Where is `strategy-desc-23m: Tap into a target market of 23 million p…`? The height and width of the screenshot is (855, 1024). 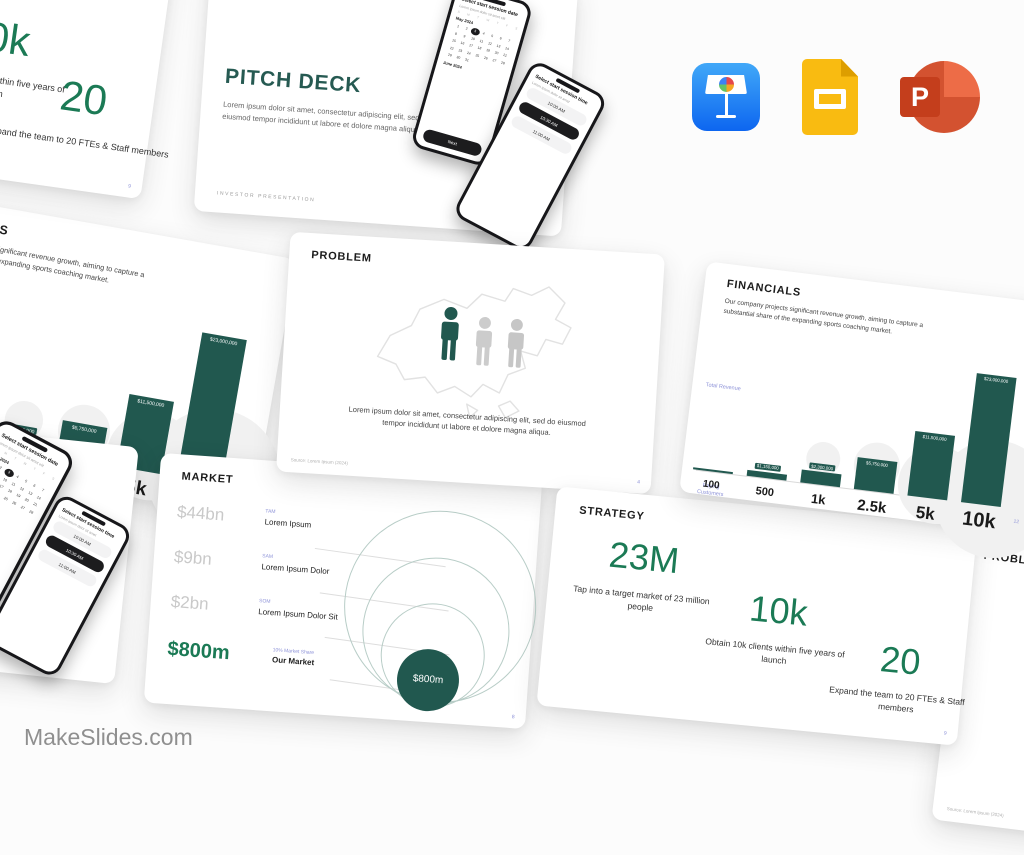
strategy-desc-23m: Tap into a target market of 23 million p… is located at coordinates (641, 598).